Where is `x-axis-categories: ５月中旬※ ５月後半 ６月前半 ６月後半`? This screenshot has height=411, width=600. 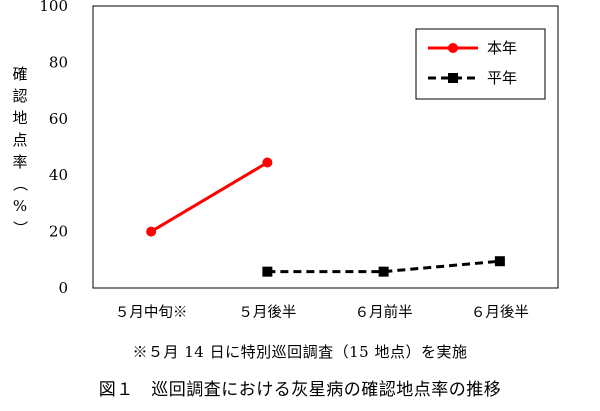
x-axis-categories: ５月中旬※ ５月後半 ６月前半 ６月後半 is located at coordinates (322, 312).